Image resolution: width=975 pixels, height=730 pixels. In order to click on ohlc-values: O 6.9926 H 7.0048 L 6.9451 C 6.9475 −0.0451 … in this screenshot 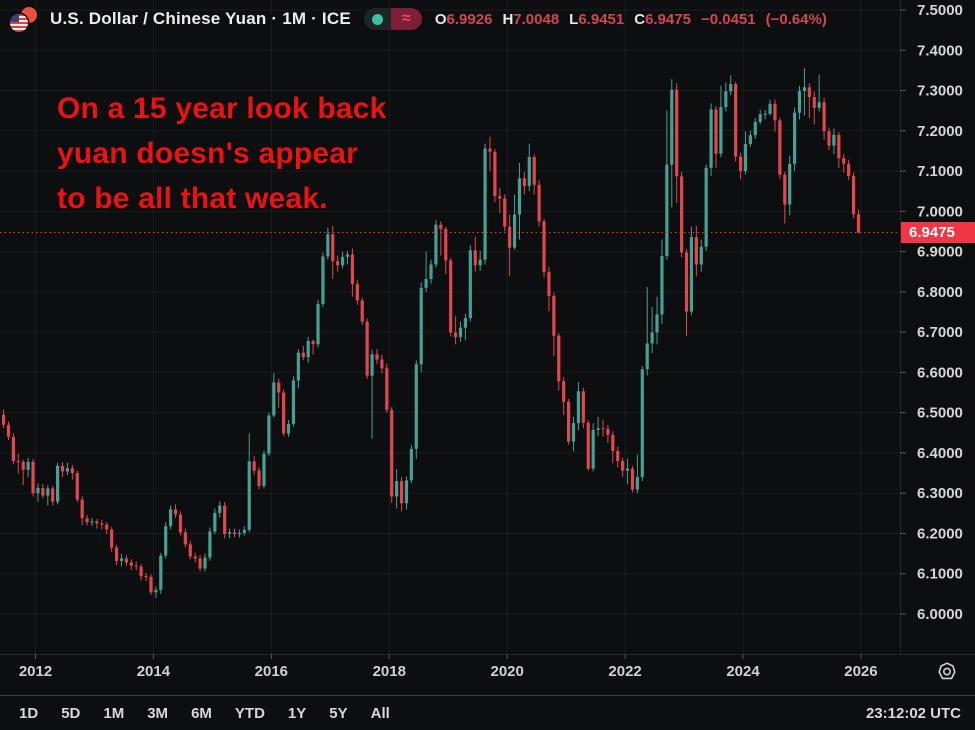, I will do `click(631, 19)`.